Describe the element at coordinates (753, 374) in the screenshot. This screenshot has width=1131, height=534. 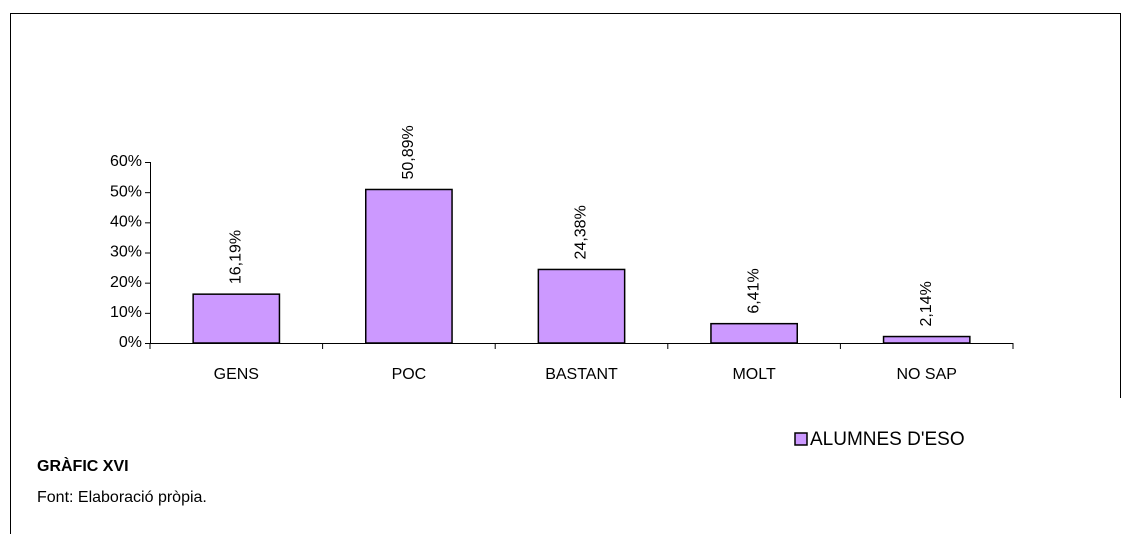
I see `x-tick-label: MOLT` at that location.